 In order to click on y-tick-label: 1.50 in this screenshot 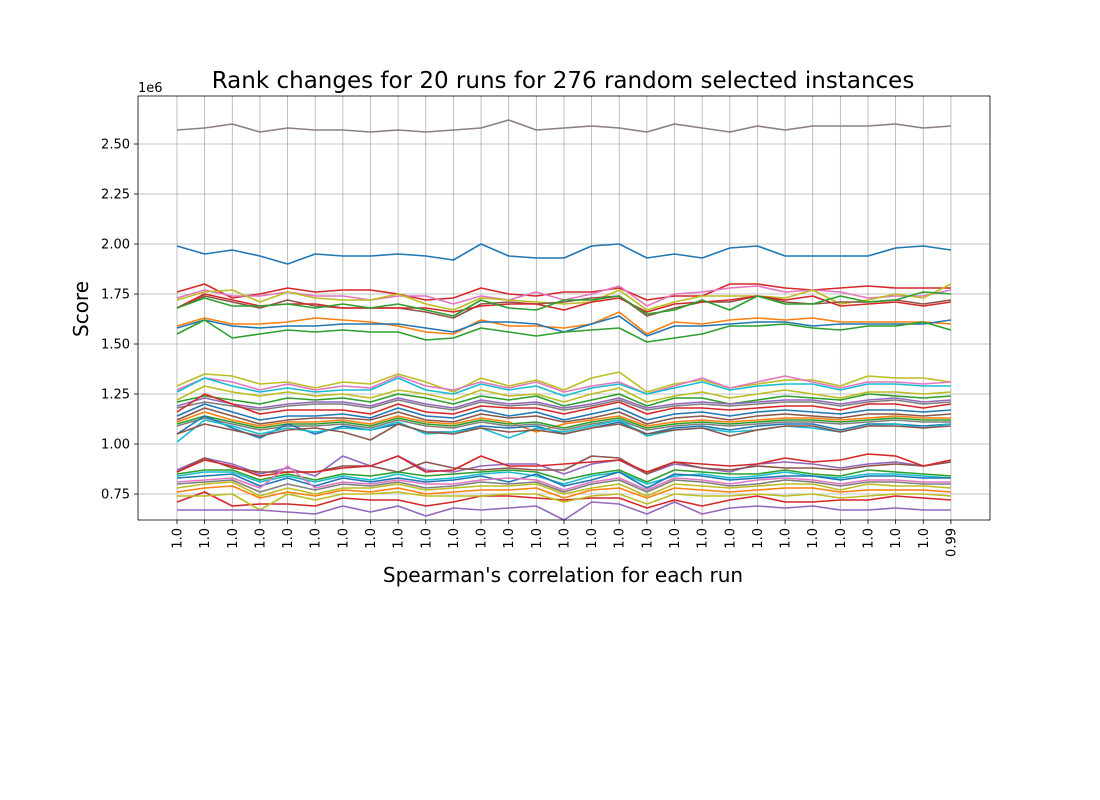, I will do `click(115, 345)`.